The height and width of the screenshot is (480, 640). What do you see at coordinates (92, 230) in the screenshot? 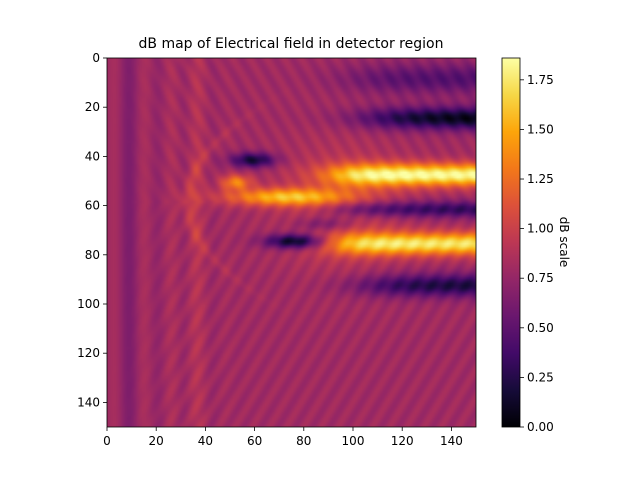
I see `y-axis: 0 20 40 60 80 100 120 140` at bounding box center [92, 230].